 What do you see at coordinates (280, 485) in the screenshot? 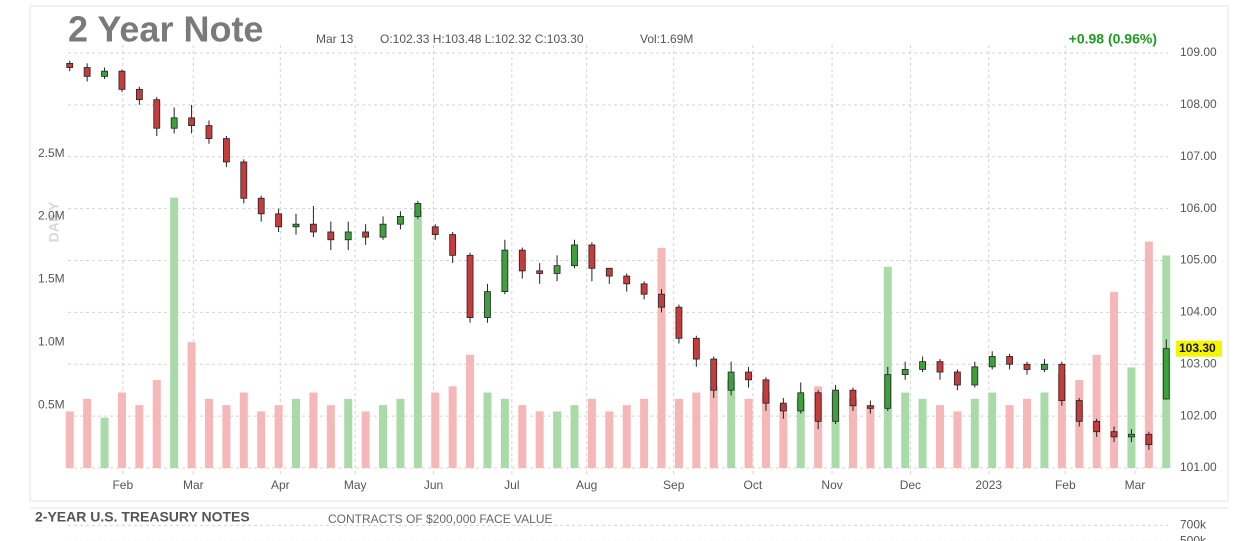
I see `x-tick-label: Apr` at bounding box center [280, 485].